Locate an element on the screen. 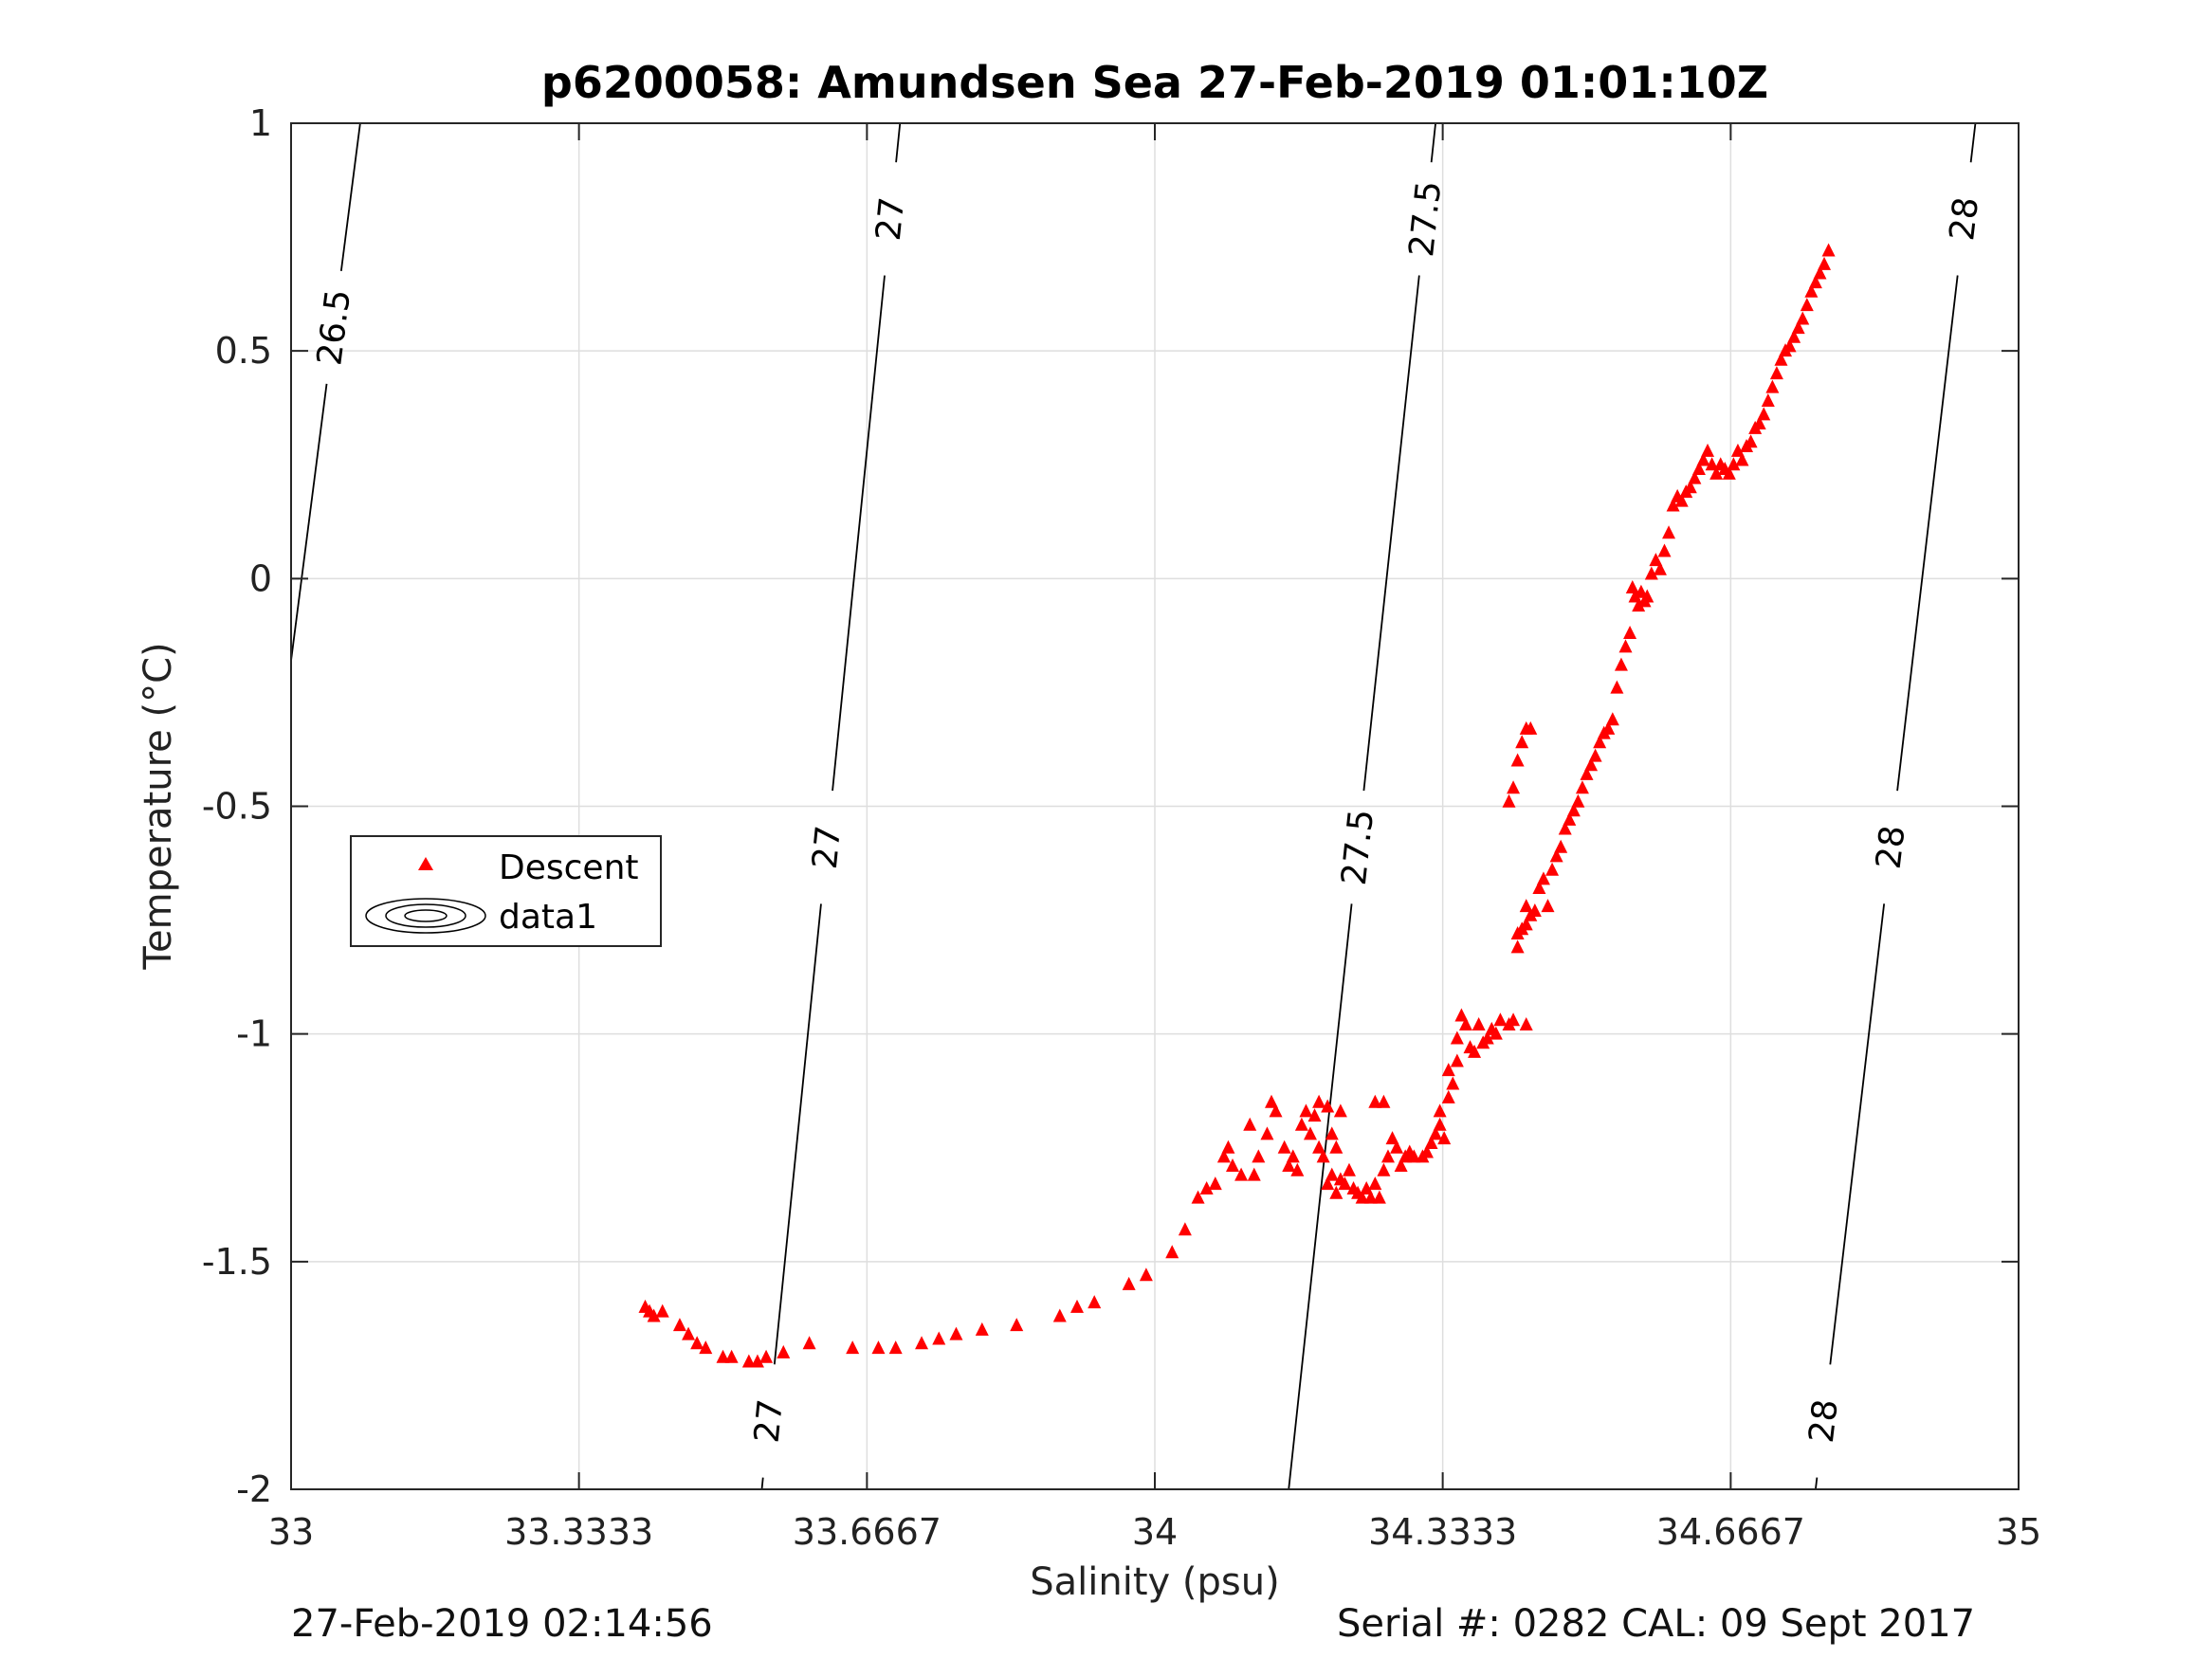  legend-box is located at coordinates (506, 891).